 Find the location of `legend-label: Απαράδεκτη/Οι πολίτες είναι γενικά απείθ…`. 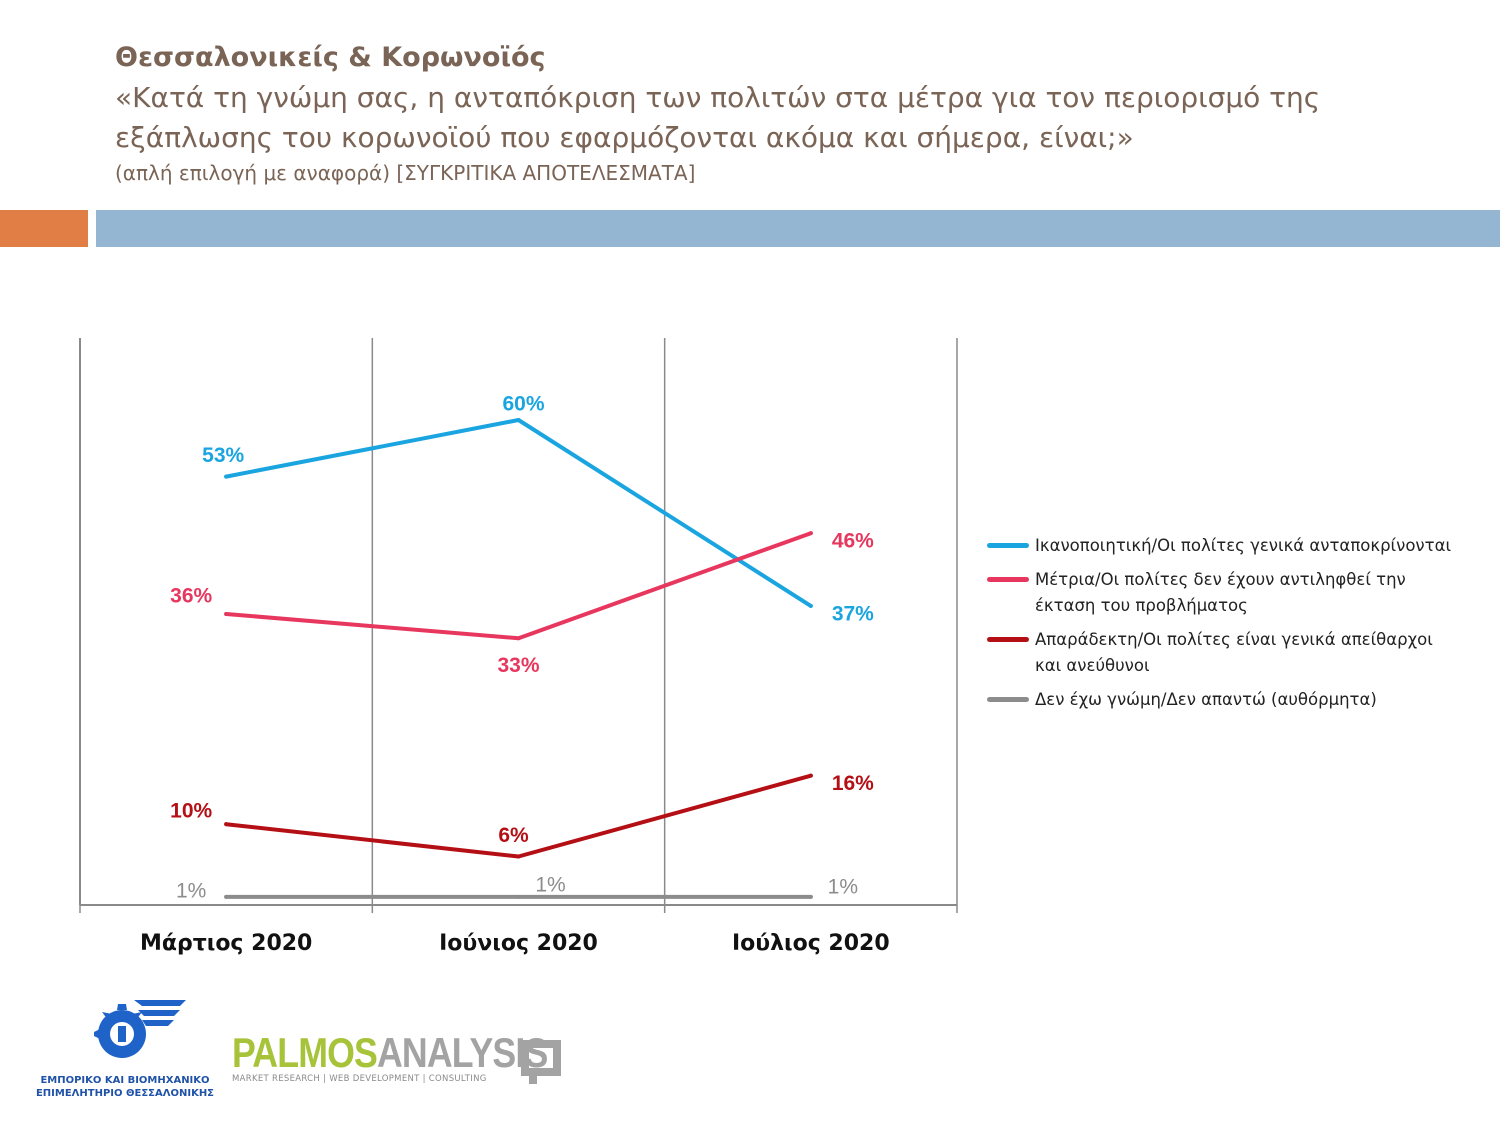

legend-label: Απαράδεκτη/Οι πολίτες είναι γενικά απείθ… is located at coordinates (1234, 652).